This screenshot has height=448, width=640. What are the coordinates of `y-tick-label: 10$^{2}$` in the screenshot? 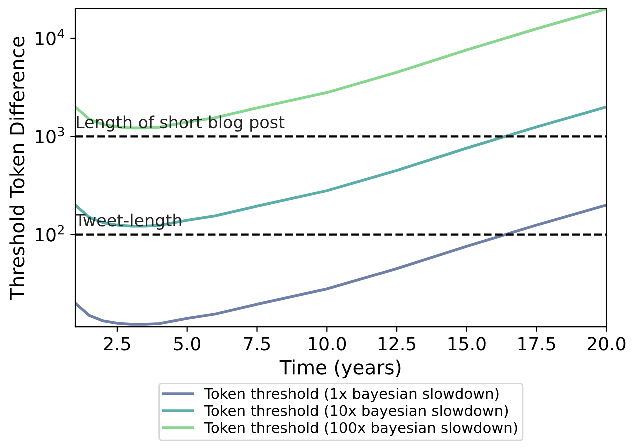 It's located at (50, 233).